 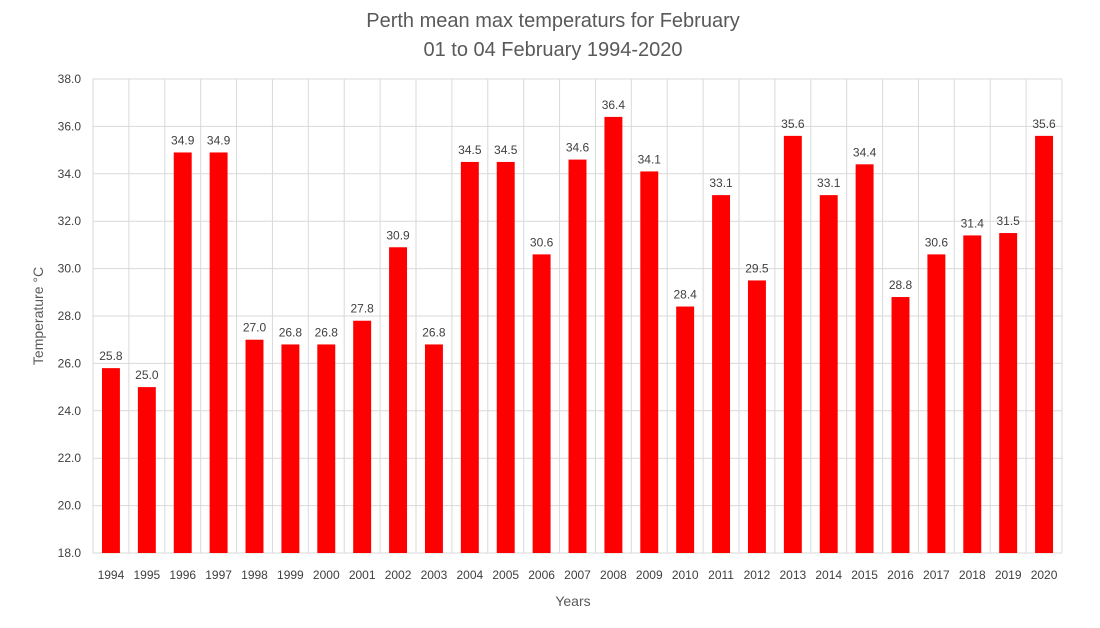 What do you see at coordinates (146, 575) in the screenshot?
I see `x-tick-label: 1995` at bounding box center [146, 575].